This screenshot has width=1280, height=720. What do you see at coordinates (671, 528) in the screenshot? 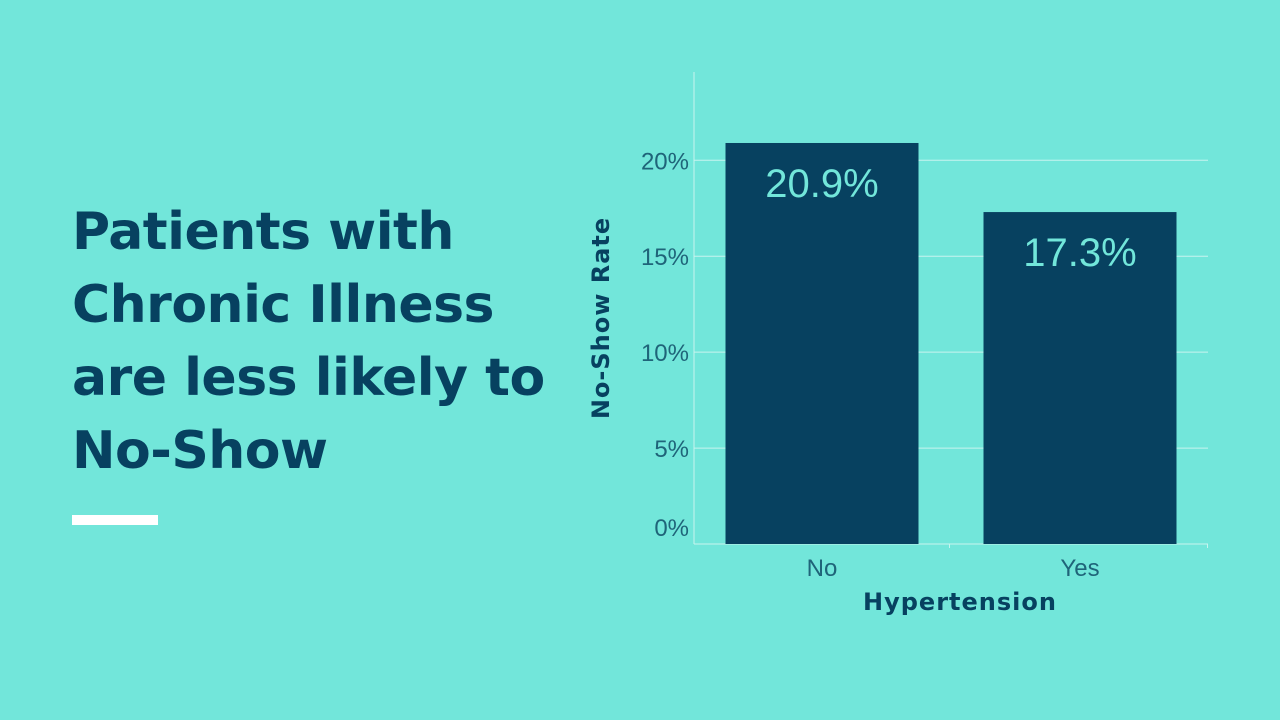
I see `y-tick-label: 0%` at bounding box center [671, 528].